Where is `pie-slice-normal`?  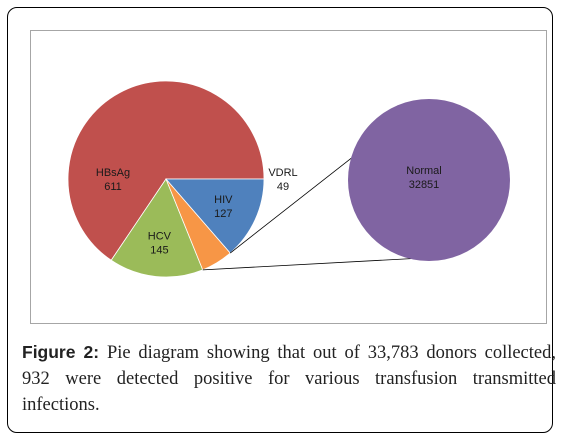 pie-slice-normal is located at coordinates (429, 180).